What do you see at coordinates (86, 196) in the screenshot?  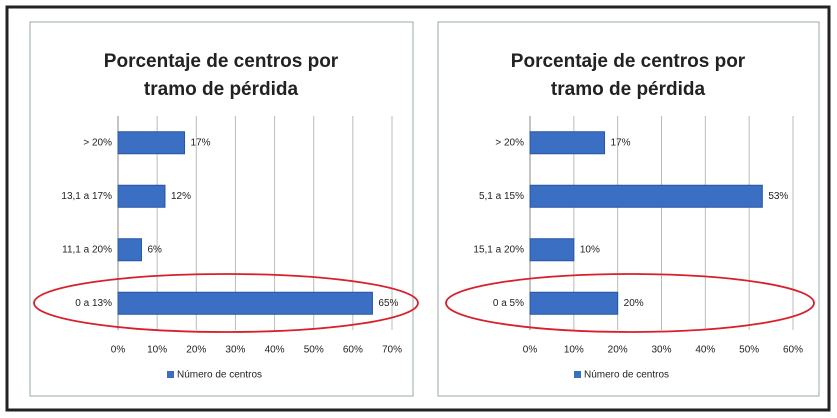 I see `y-tick-label: 13,1 a 17%` at bounding box center [86, 196].